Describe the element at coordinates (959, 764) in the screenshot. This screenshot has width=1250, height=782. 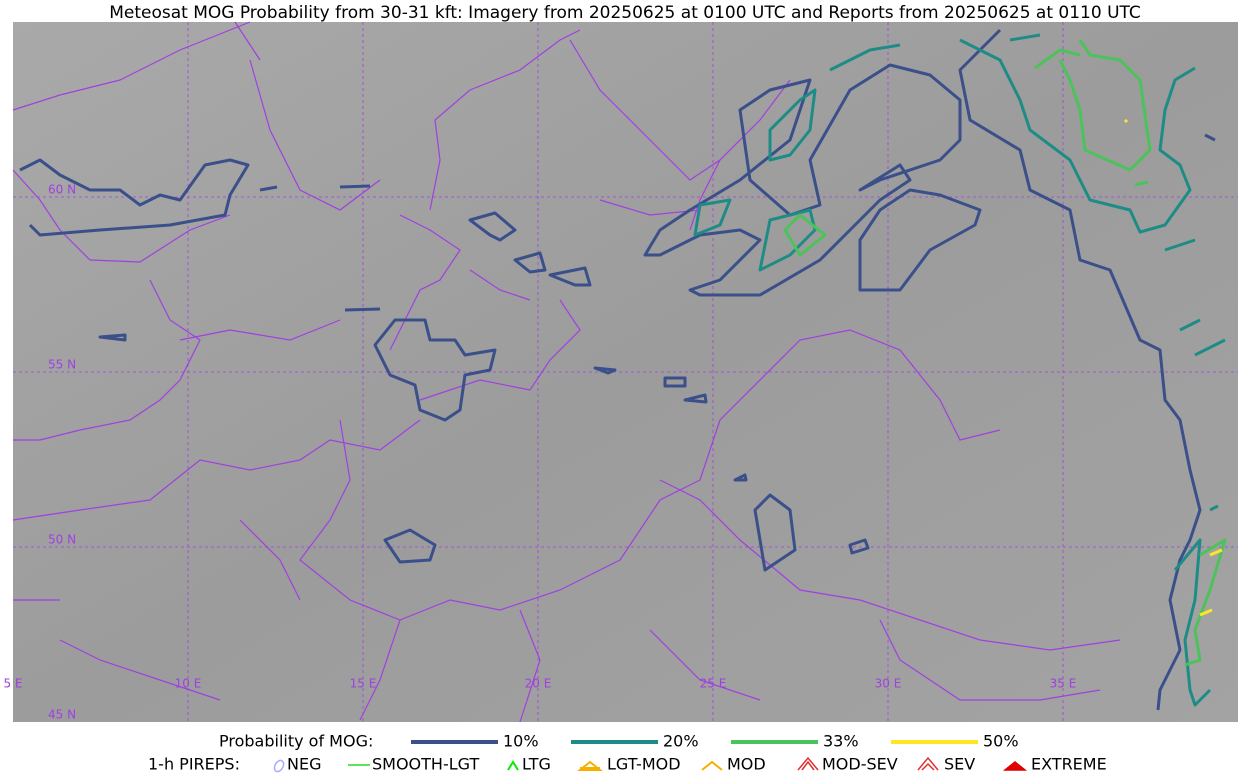
I see `pirep-label: SEV` at that location.